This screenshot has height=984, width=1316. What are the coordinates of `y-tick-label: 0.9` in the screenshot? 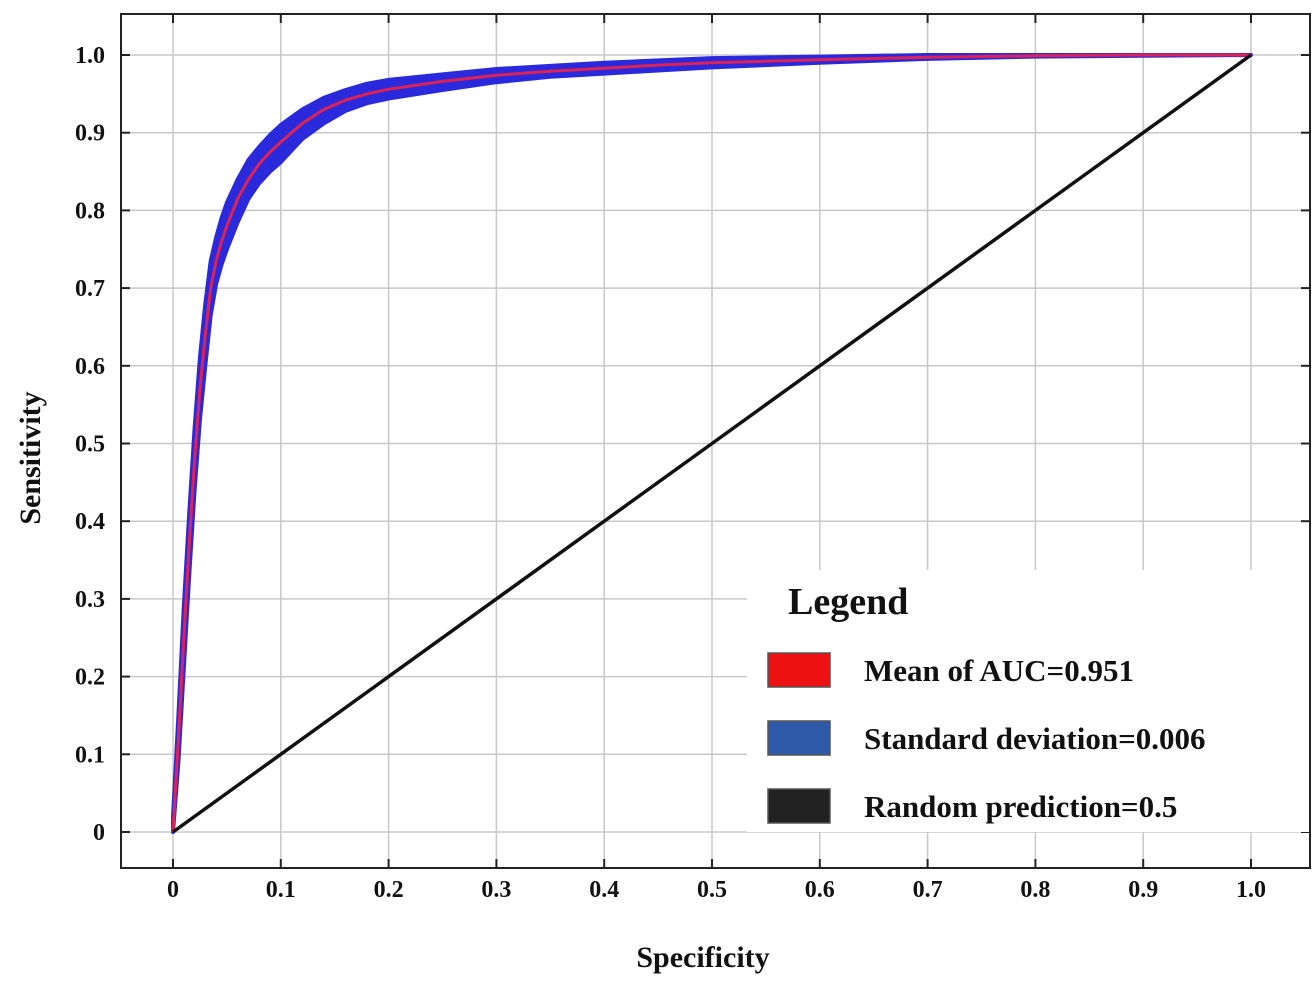 It's located at (90, 134).